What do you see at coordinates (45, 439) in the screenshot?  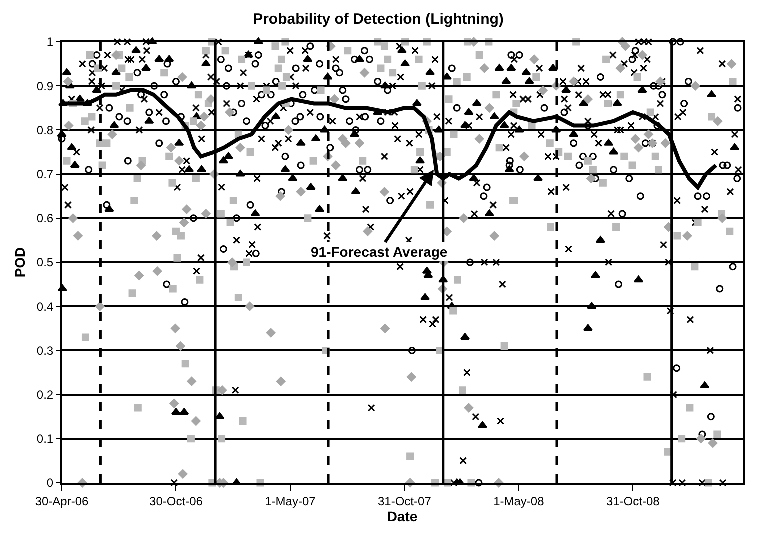 I see `y-tick-label: 0.1` at bounding box center [45, 439].